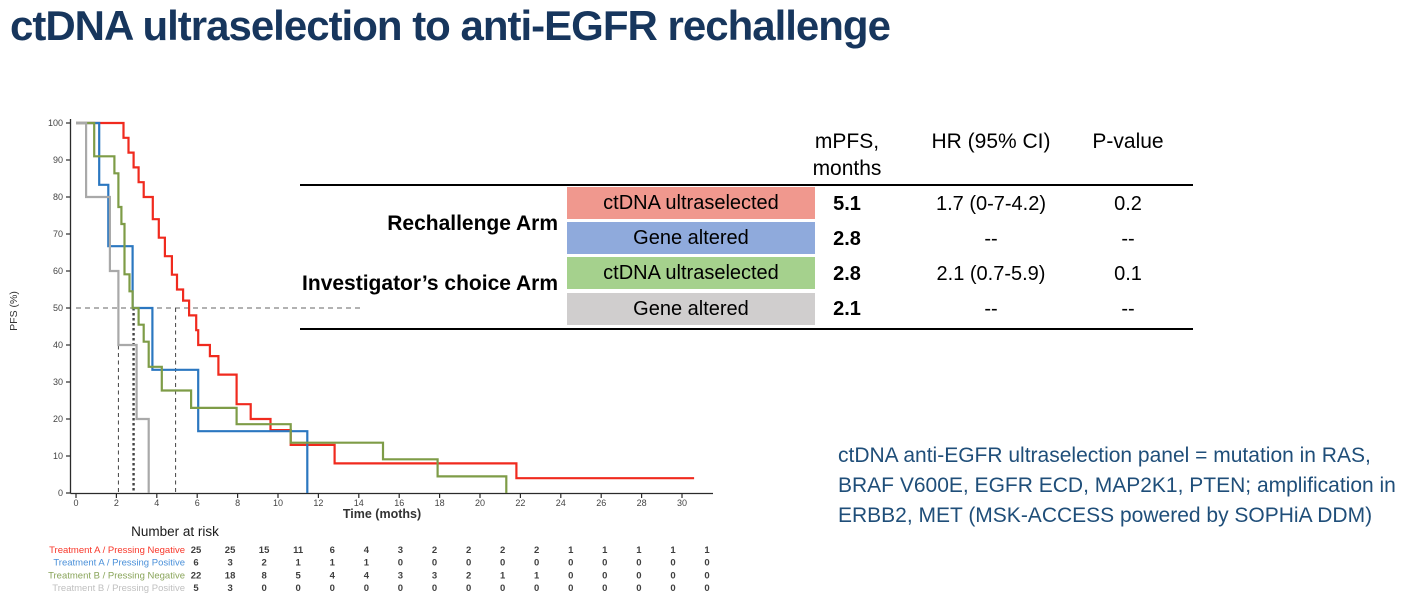  I want to click on svg-text: 100, so click(55, 123).